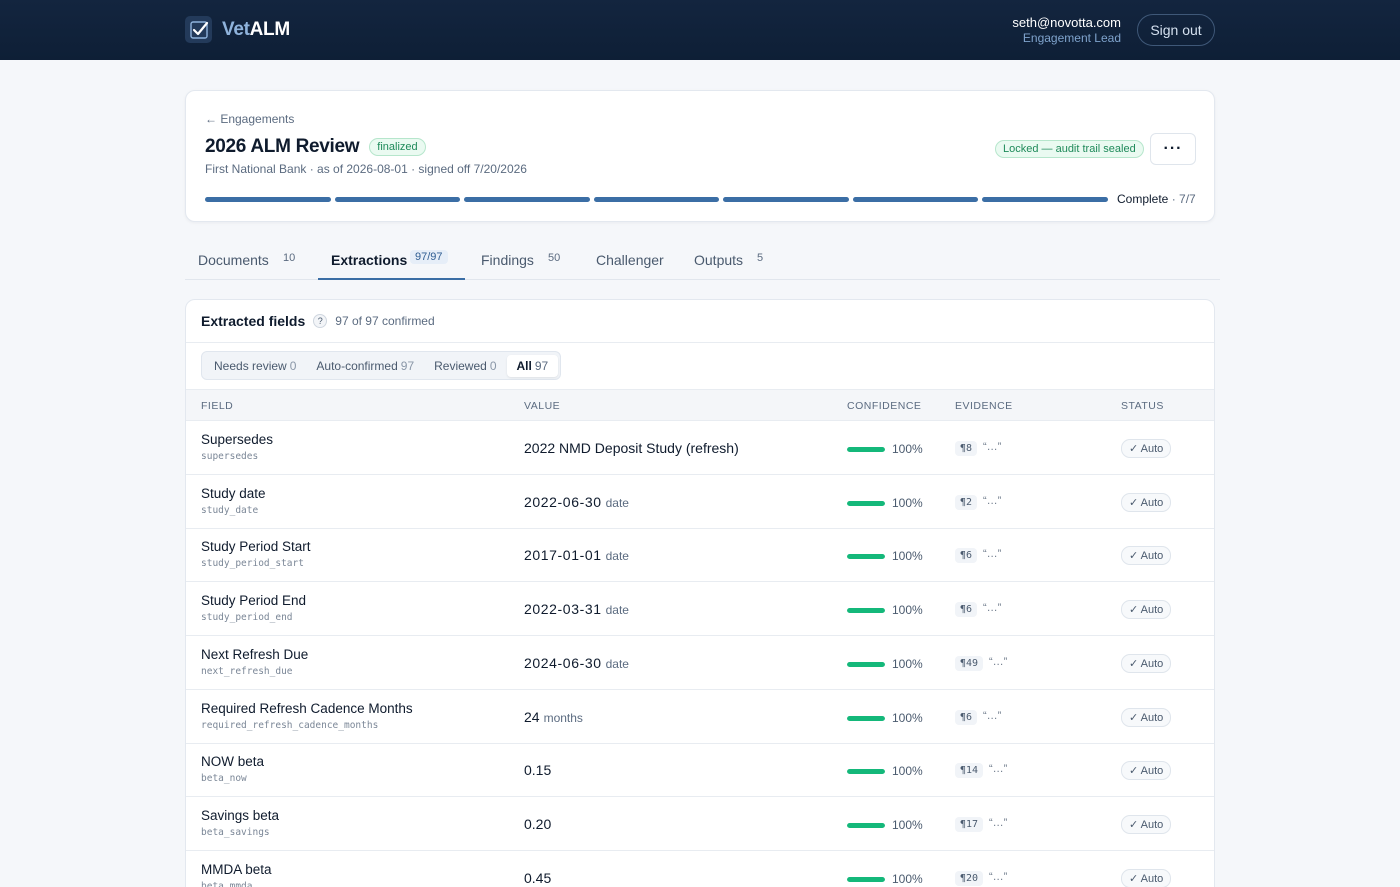 This screenshot has height=887, width=1400. What do you see at coordinates (969, 771) in the screenshot?
I see `evidence-paragraph-link: ¶14` at bounding box center [969, 771].